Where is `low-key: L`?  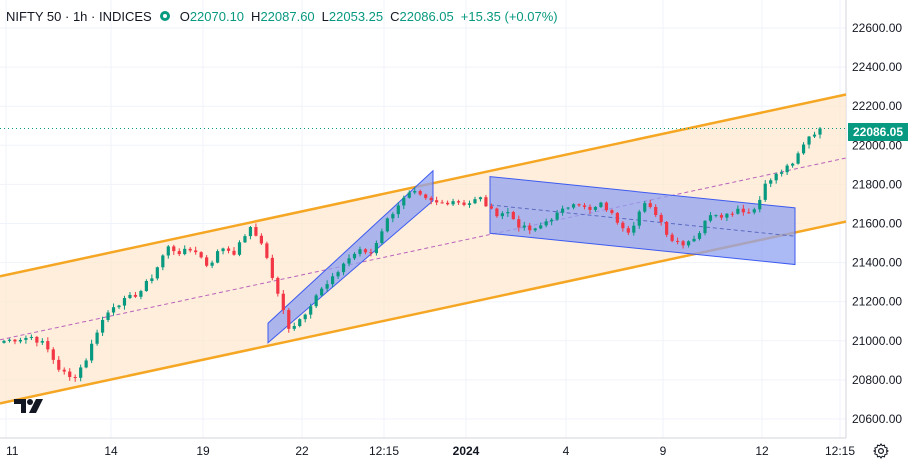
low-key: L is located at coordinates (325, 16).